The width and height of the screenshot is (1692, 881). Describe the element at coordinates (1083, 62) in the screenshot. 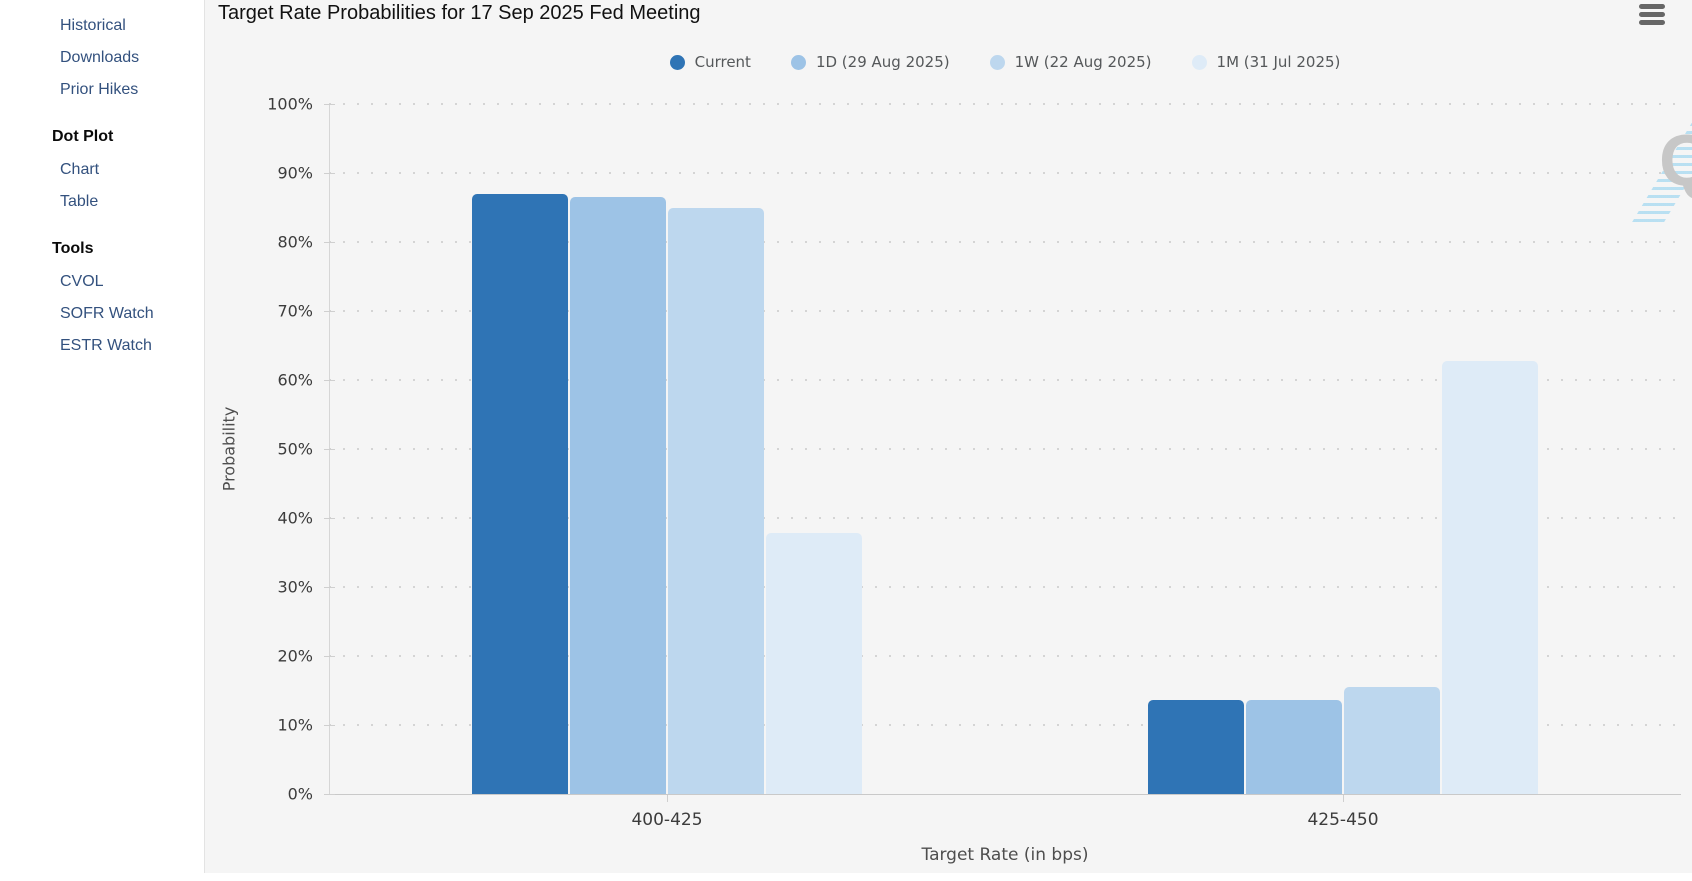

I see `legend-label: 1W (22 Aug 2025)` at that location.